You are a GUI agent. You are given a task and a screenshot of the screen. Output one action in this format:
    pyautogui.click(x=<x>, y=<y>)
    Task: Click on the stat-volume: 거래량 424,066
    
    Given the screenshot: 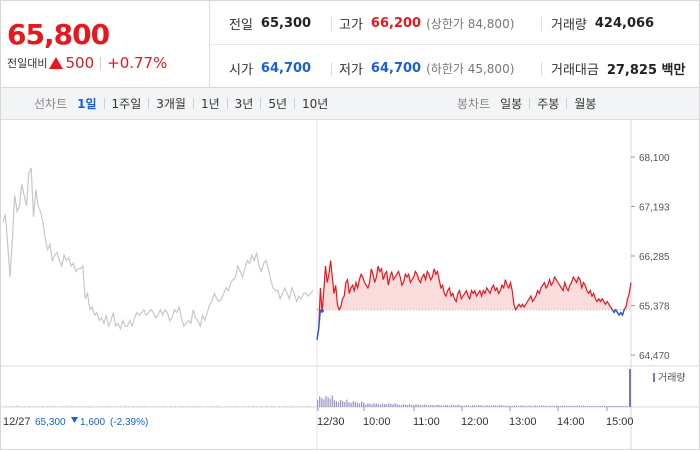 What is the action you would take?
    pyautogui.click(x=602, y=23)
    